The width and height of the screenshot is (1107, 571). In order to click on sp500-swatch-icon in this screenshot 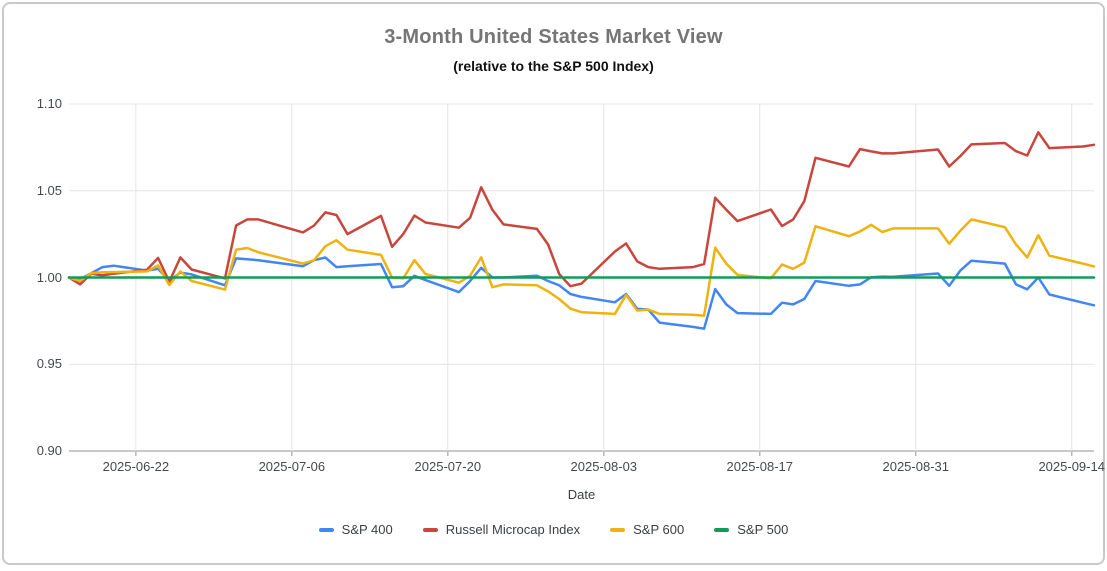, I will do `click(722, 529)`.